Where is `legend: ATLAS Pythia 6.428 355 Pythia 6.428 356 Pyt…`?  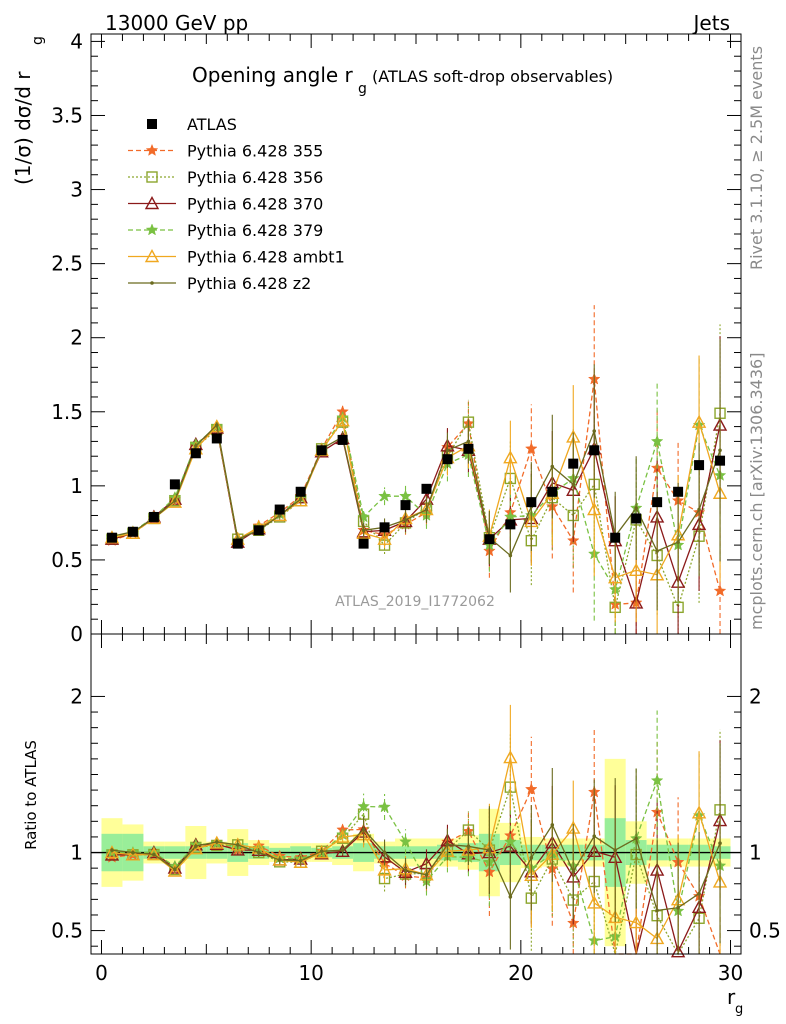 legend: ATLAS Pythia 6.428 355 Pythia 6.428 356 Pyt… is located at coordinates (236, 204).